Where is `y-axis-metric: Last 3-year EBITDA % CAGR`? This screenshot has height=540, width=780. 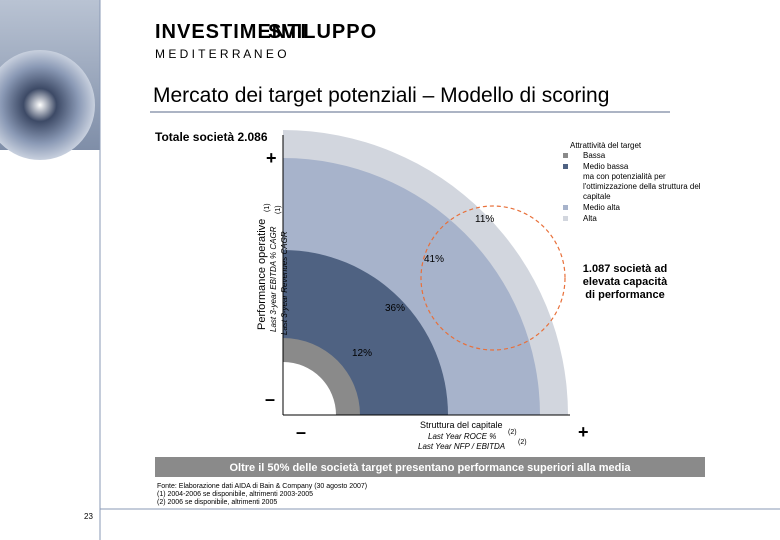
y-axis-metric: Last 3-year EBITDA % CAGR is located at coordinates (273, 279).